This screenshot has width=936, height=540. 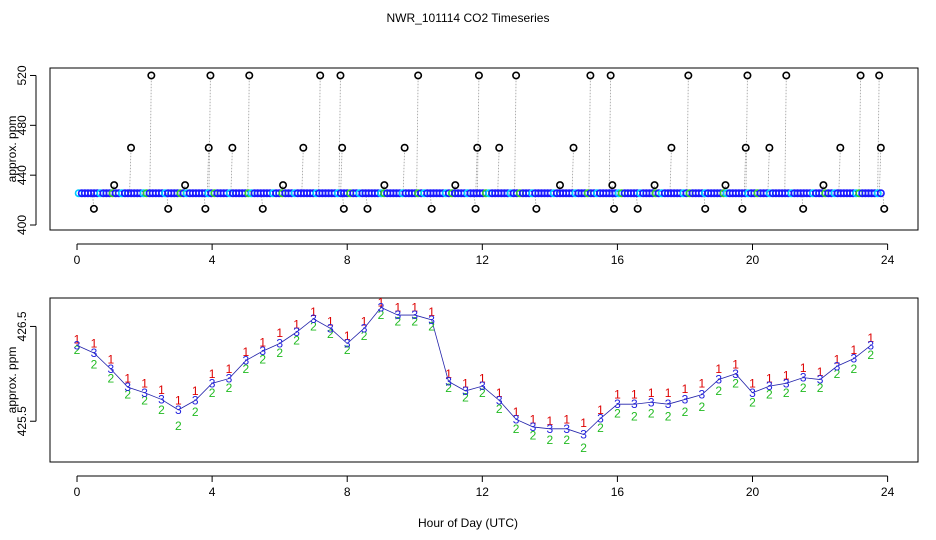 What do you see at coordinates (12, 380) in the screenshot?
I see `bottom-y-axis-label: approx. ppm` at bounding box center [12, 380].